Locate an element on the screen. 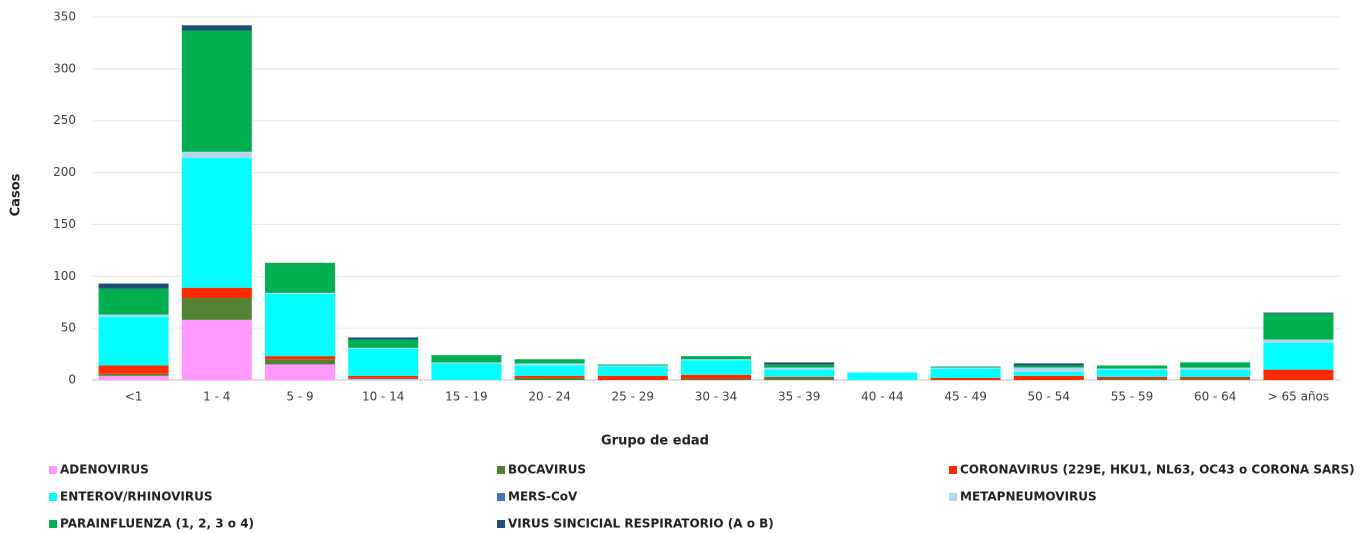 Image resolution: width=1370 pixels, height=533 pixels. x-tick-label: 5 - 9 is located at coordinates (299, 397).